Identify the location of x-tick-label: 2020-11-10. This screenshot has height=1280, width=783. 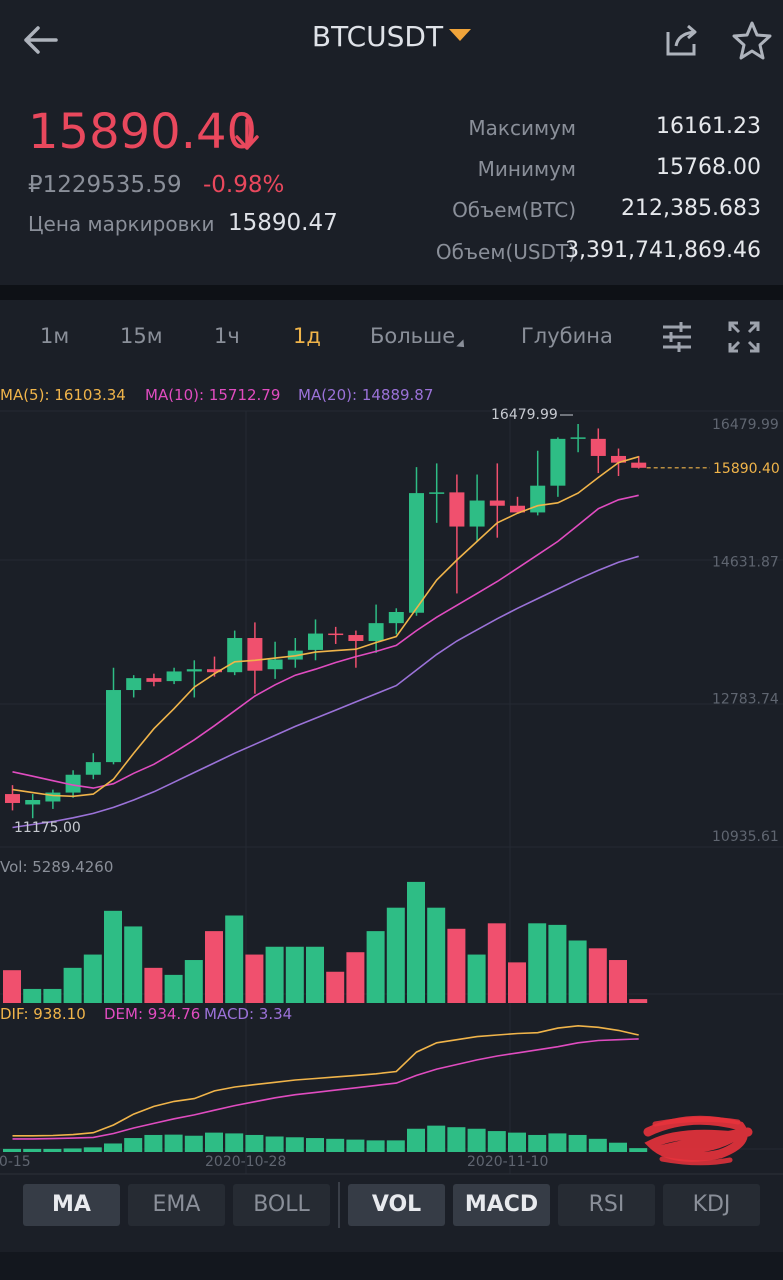
(507, 1162).